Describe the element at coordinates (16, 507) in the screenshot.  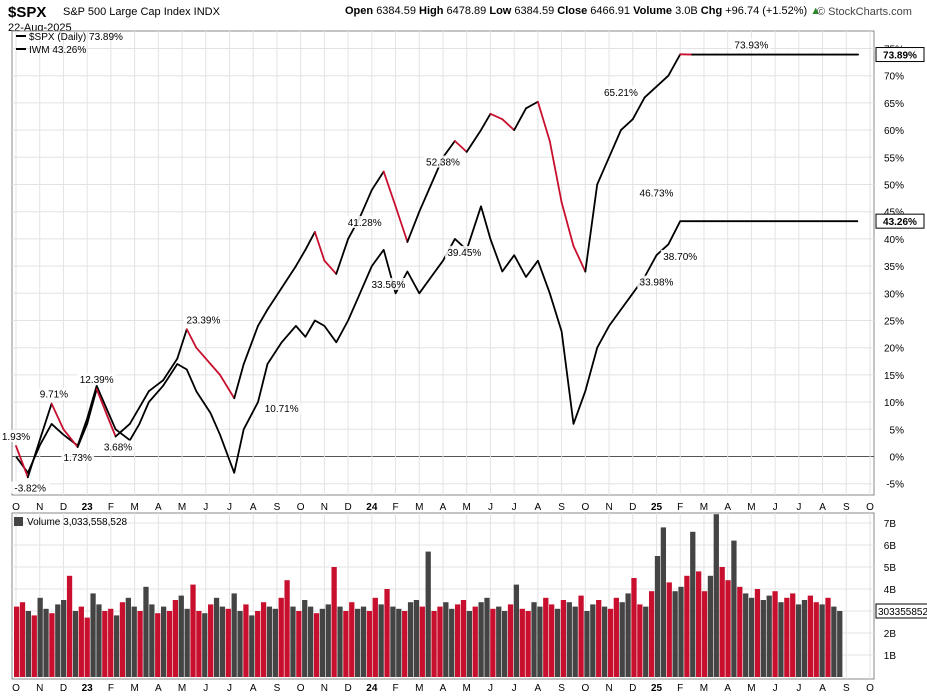
I see `x-tick-label: O` at that location.